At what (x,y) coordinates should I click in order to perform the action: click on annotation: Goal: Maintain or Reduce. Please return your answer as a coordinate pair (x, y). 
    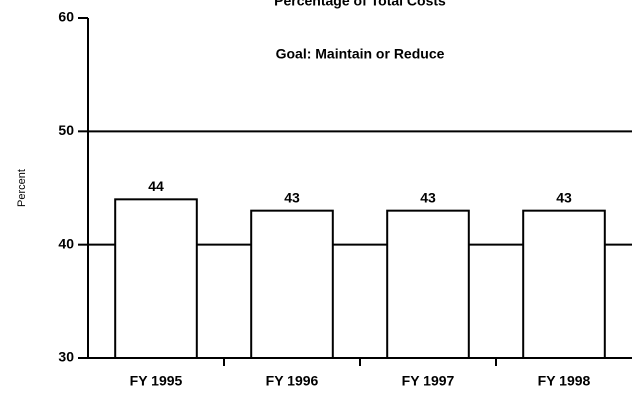
    Looking at the image, I should click on (360, 54).